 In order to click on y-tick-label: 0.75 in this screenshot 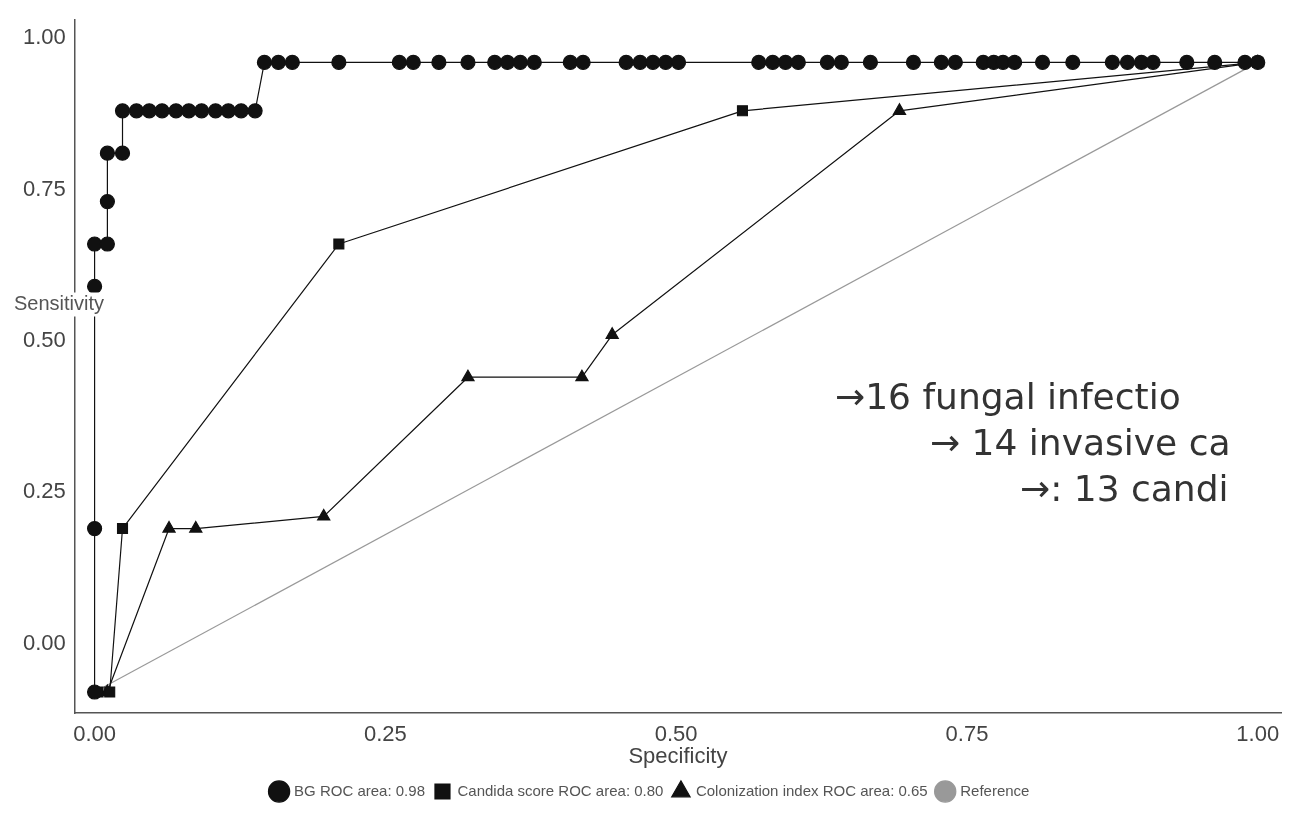, I will do `click(44, 188)`.